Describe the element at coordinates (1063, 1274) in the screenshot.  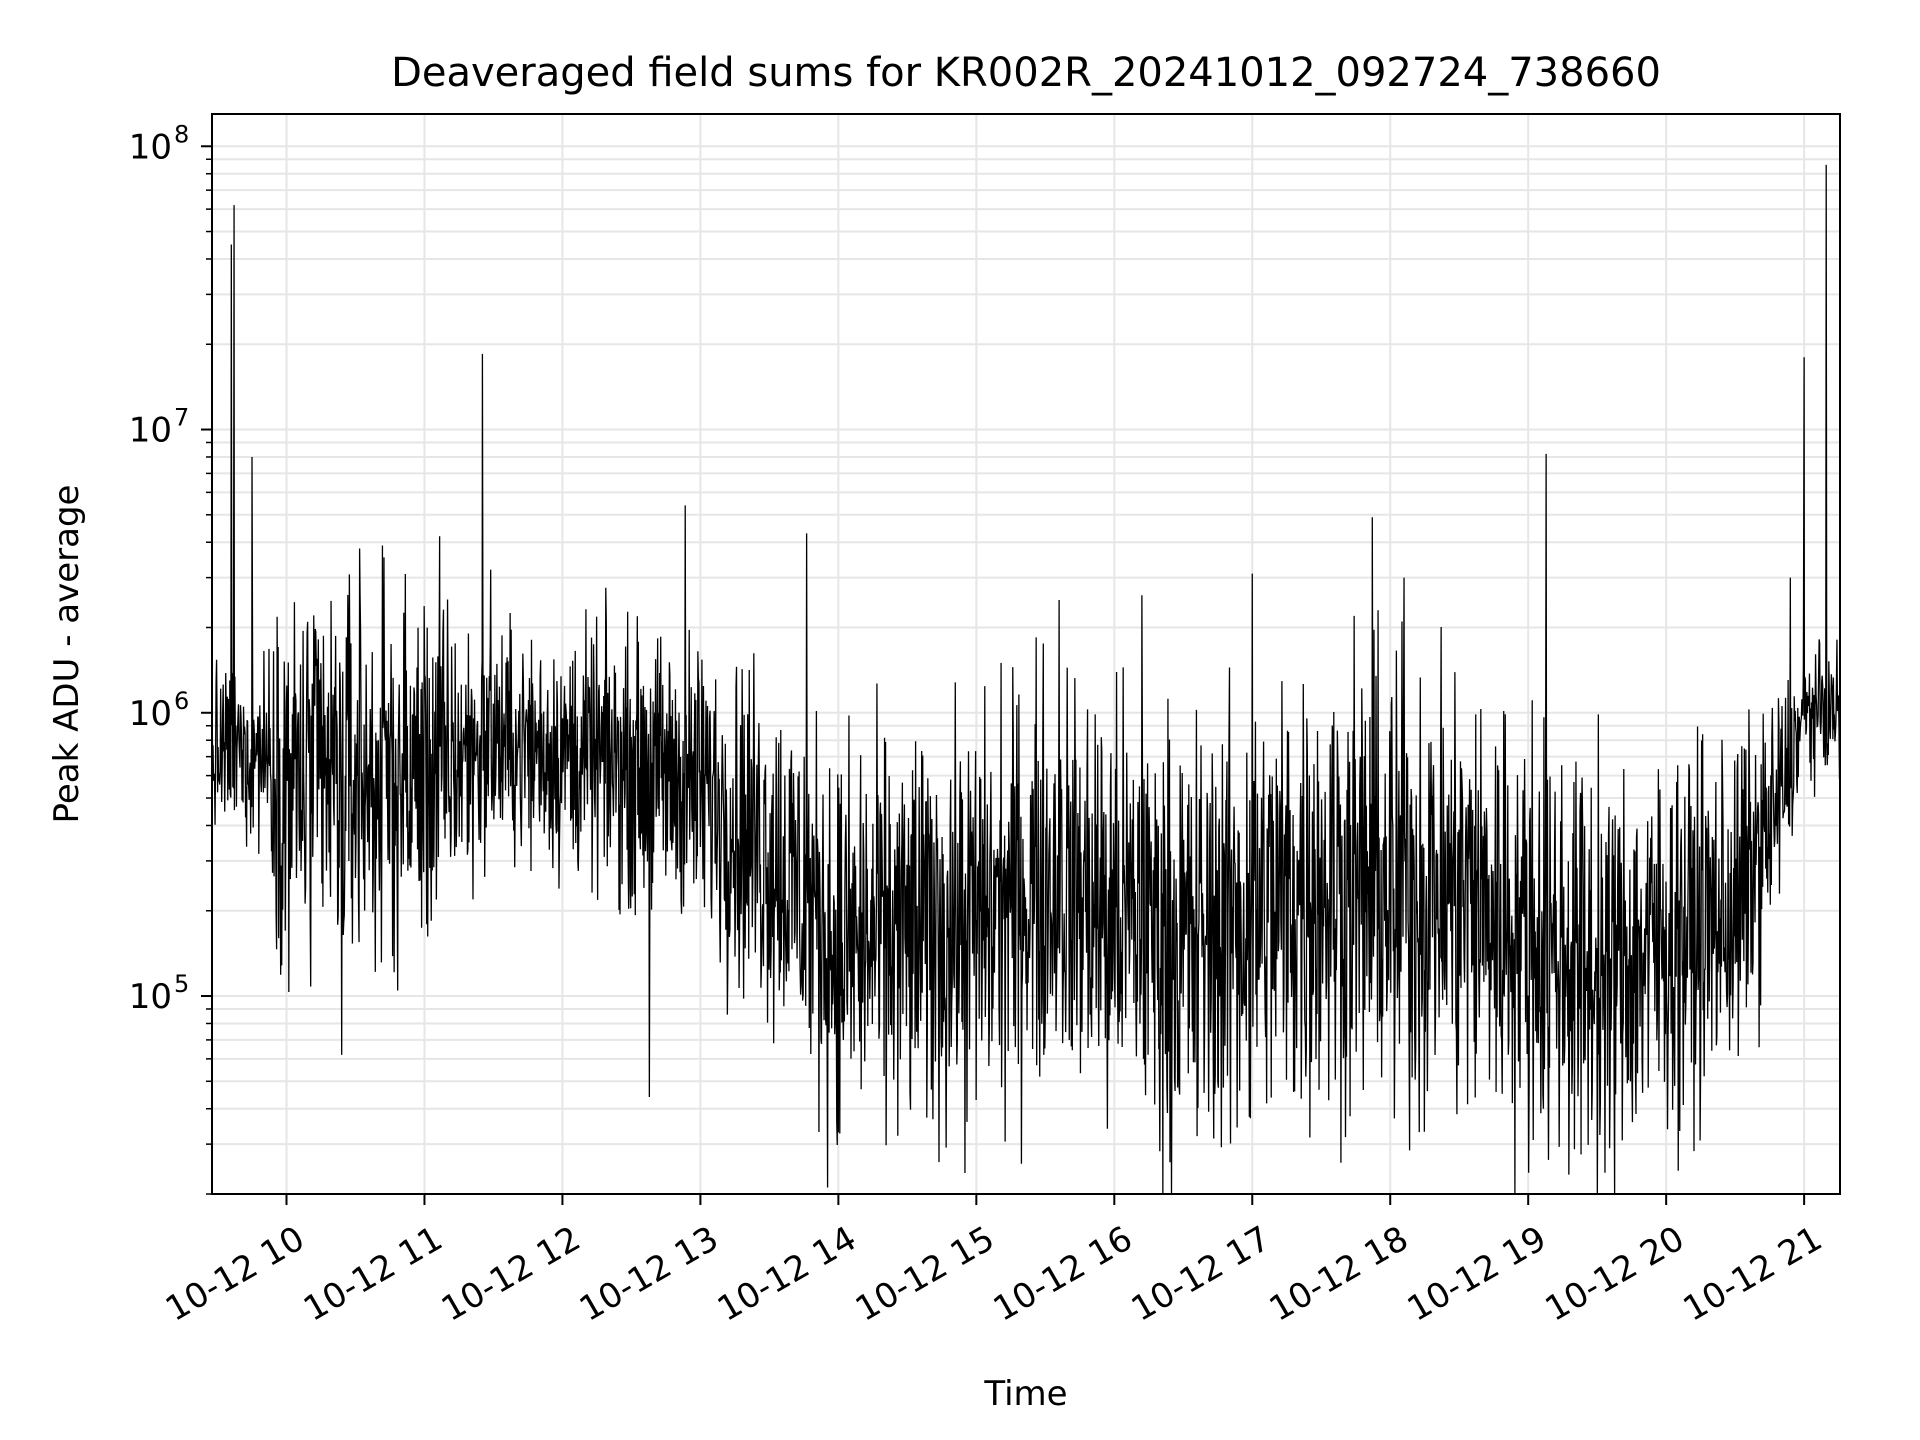
I see `x-tick-label: 10-12 16` at that location.